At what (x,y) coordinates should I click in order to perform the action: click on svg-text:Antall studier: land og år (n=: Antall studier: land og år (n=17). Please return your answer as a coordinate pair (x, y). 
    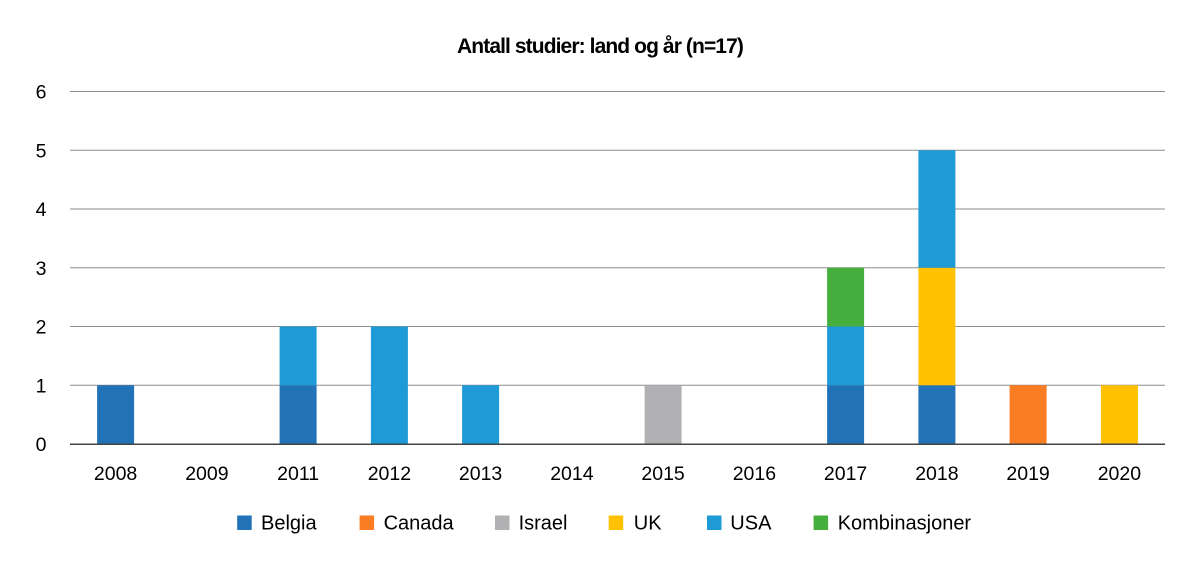
    Looking at the image, I should click on (600, 46).